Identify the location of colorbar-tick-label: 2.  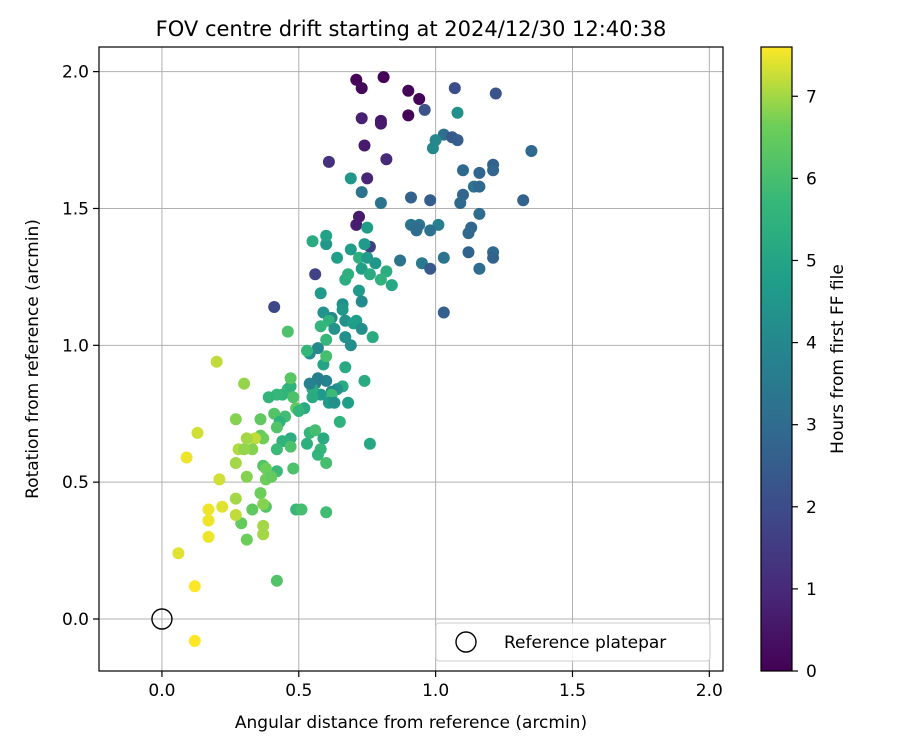
(811, 508).